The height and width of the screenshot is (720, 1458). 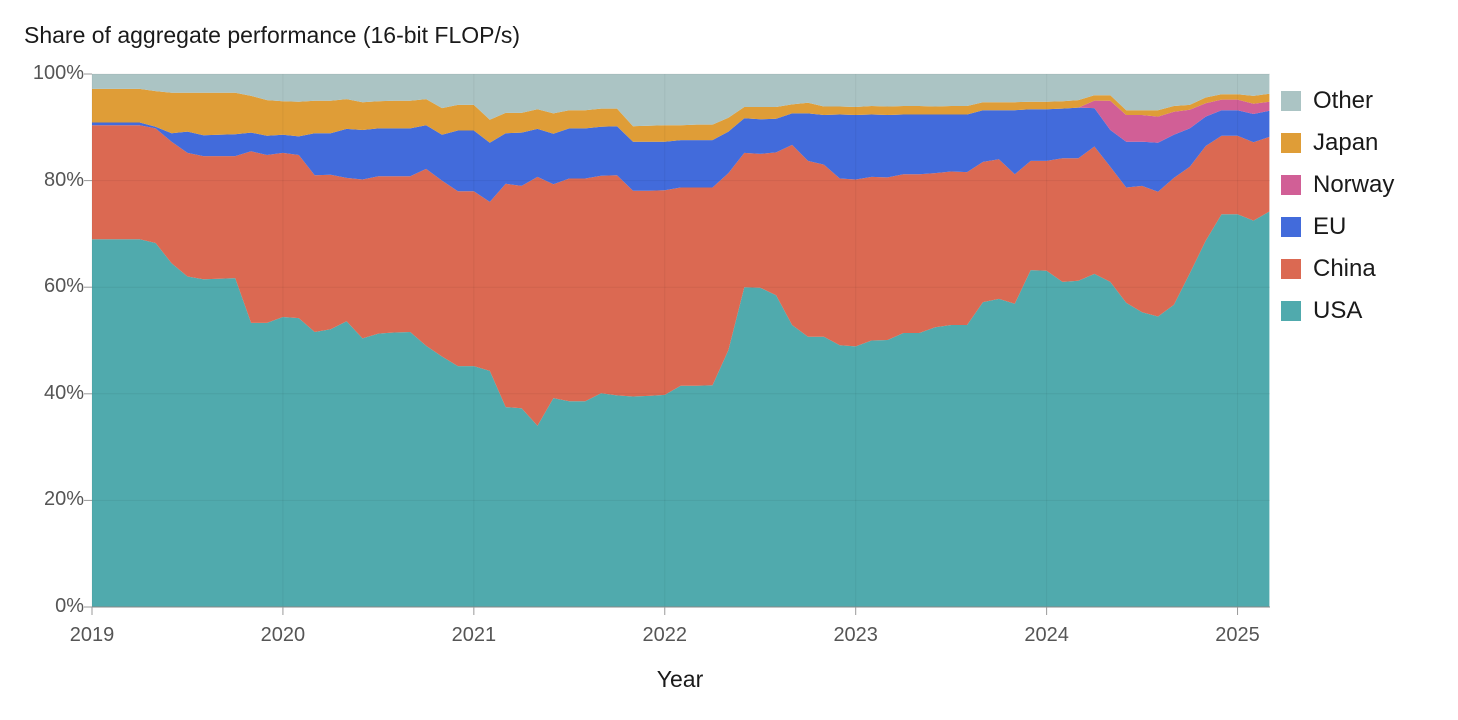 I want to click on legend-label: Norway, so click(x=1354, y=184).